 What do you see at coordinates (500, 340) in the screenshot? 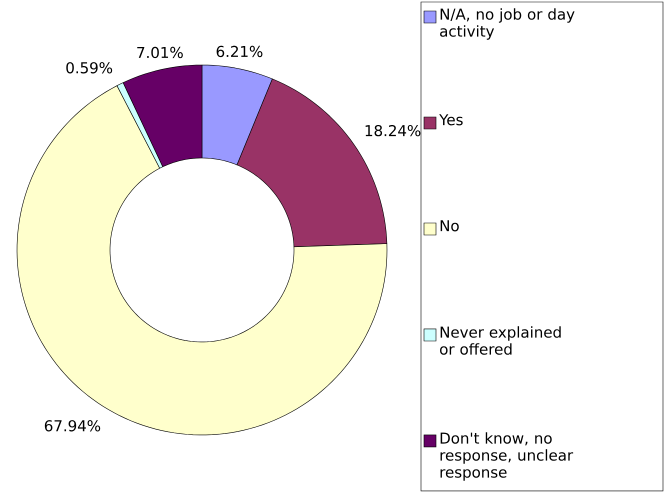
I see `legend-label: Never explained or offered` at bounding box center [500, 340].